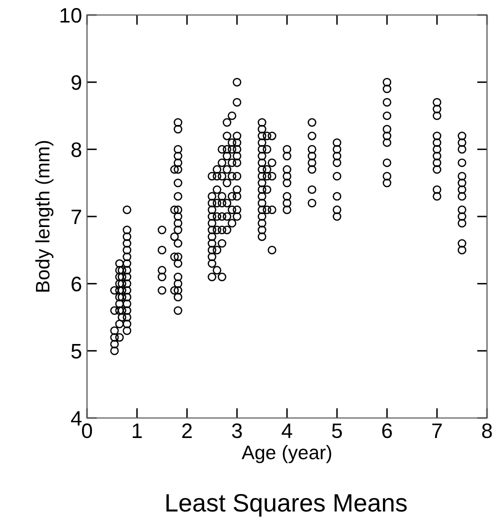  What do you see at coordinates (77, 217) in the screenshot?
I see `y-tick-label: 7` at bounding box center [77, 217].